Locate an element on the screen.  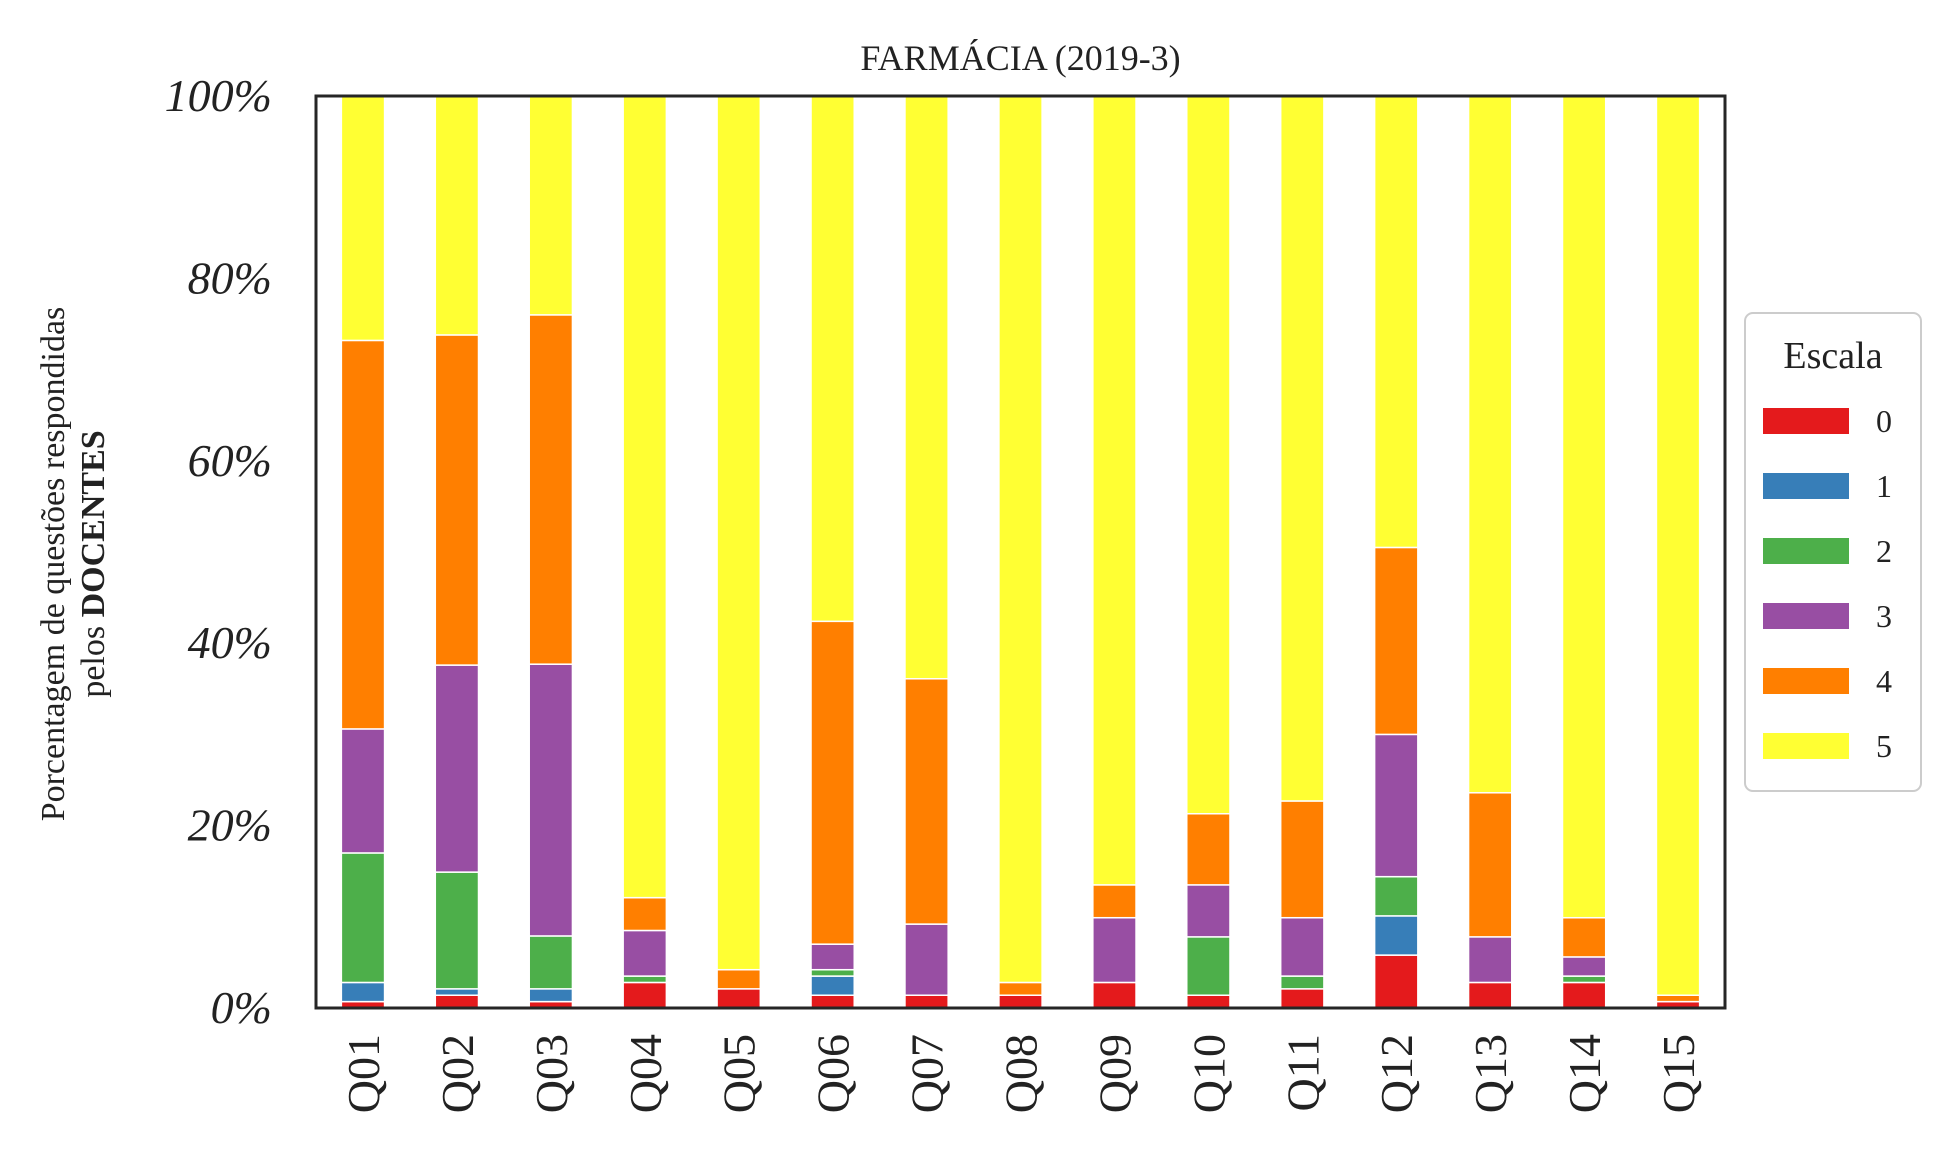
x-tick-label: Q11 is located at coordinates (1302, 1073).